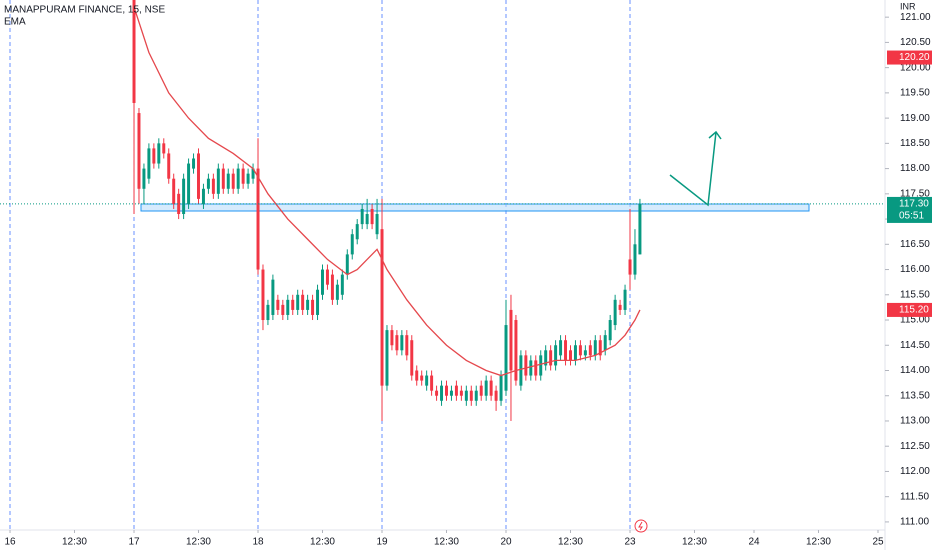 The width and height of the screenshot is (932, 550). I want to click on y-tick-label: 120.00, so click(915, 67).